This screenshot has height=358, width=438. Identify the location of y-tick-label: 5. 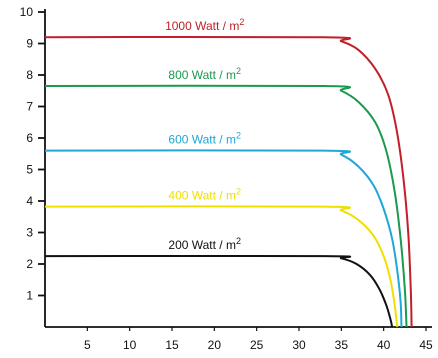
(29, 170).